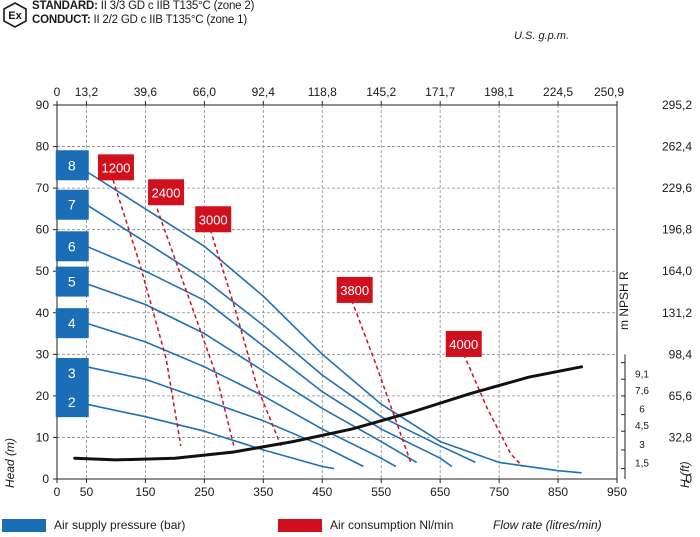 The width and height of the screenshot is (700, 537). I want to click on conduct-line: CONDUCT: II 2/2 GD c IIB T135°C (zone 1), so click(139, 20).